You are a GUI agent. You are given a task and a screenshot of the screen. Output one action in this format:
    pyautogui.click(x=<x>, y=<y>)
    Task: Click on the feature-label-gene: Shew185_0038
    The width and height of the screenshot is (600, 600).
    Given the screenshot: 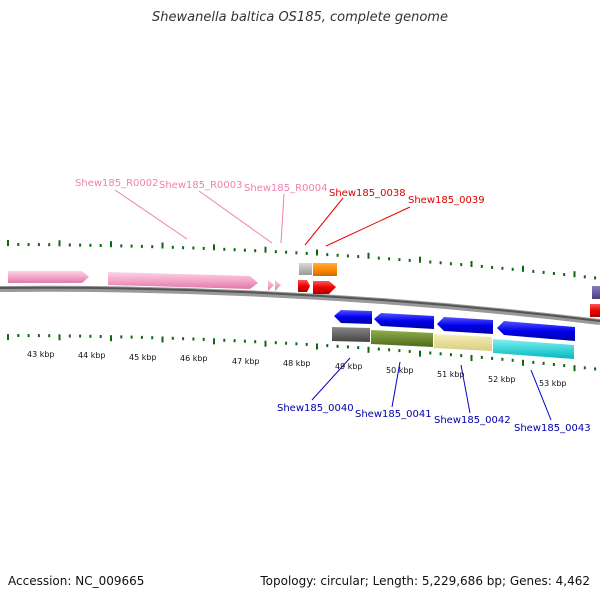 What is the action you would take?
    pyautogui.click(x=367, y=193)
    